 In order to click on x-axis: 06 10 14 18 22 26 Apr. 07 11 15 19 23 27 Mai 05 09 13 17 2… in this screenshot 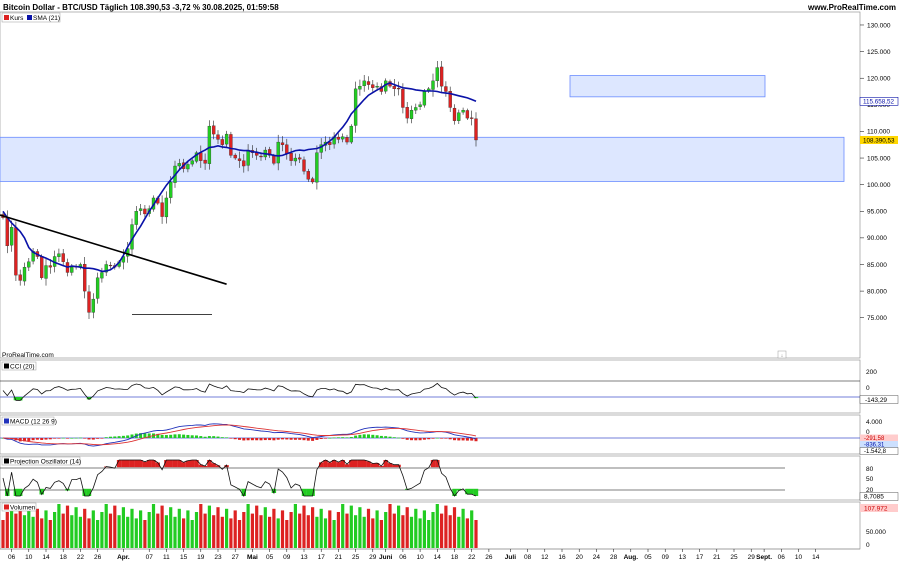, I will do `click(430, 554)`.